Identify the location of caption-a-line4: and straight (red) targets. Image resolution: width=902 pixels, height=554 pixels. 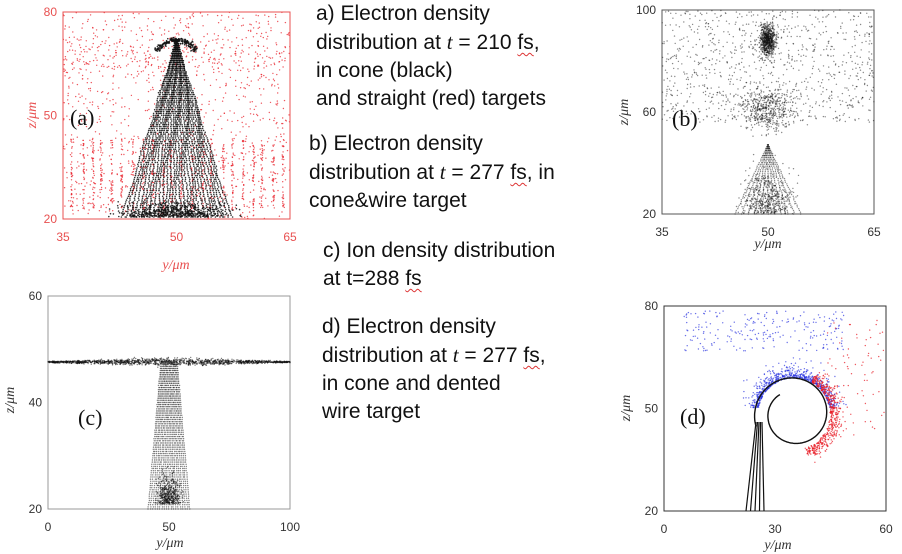
(431, 98).